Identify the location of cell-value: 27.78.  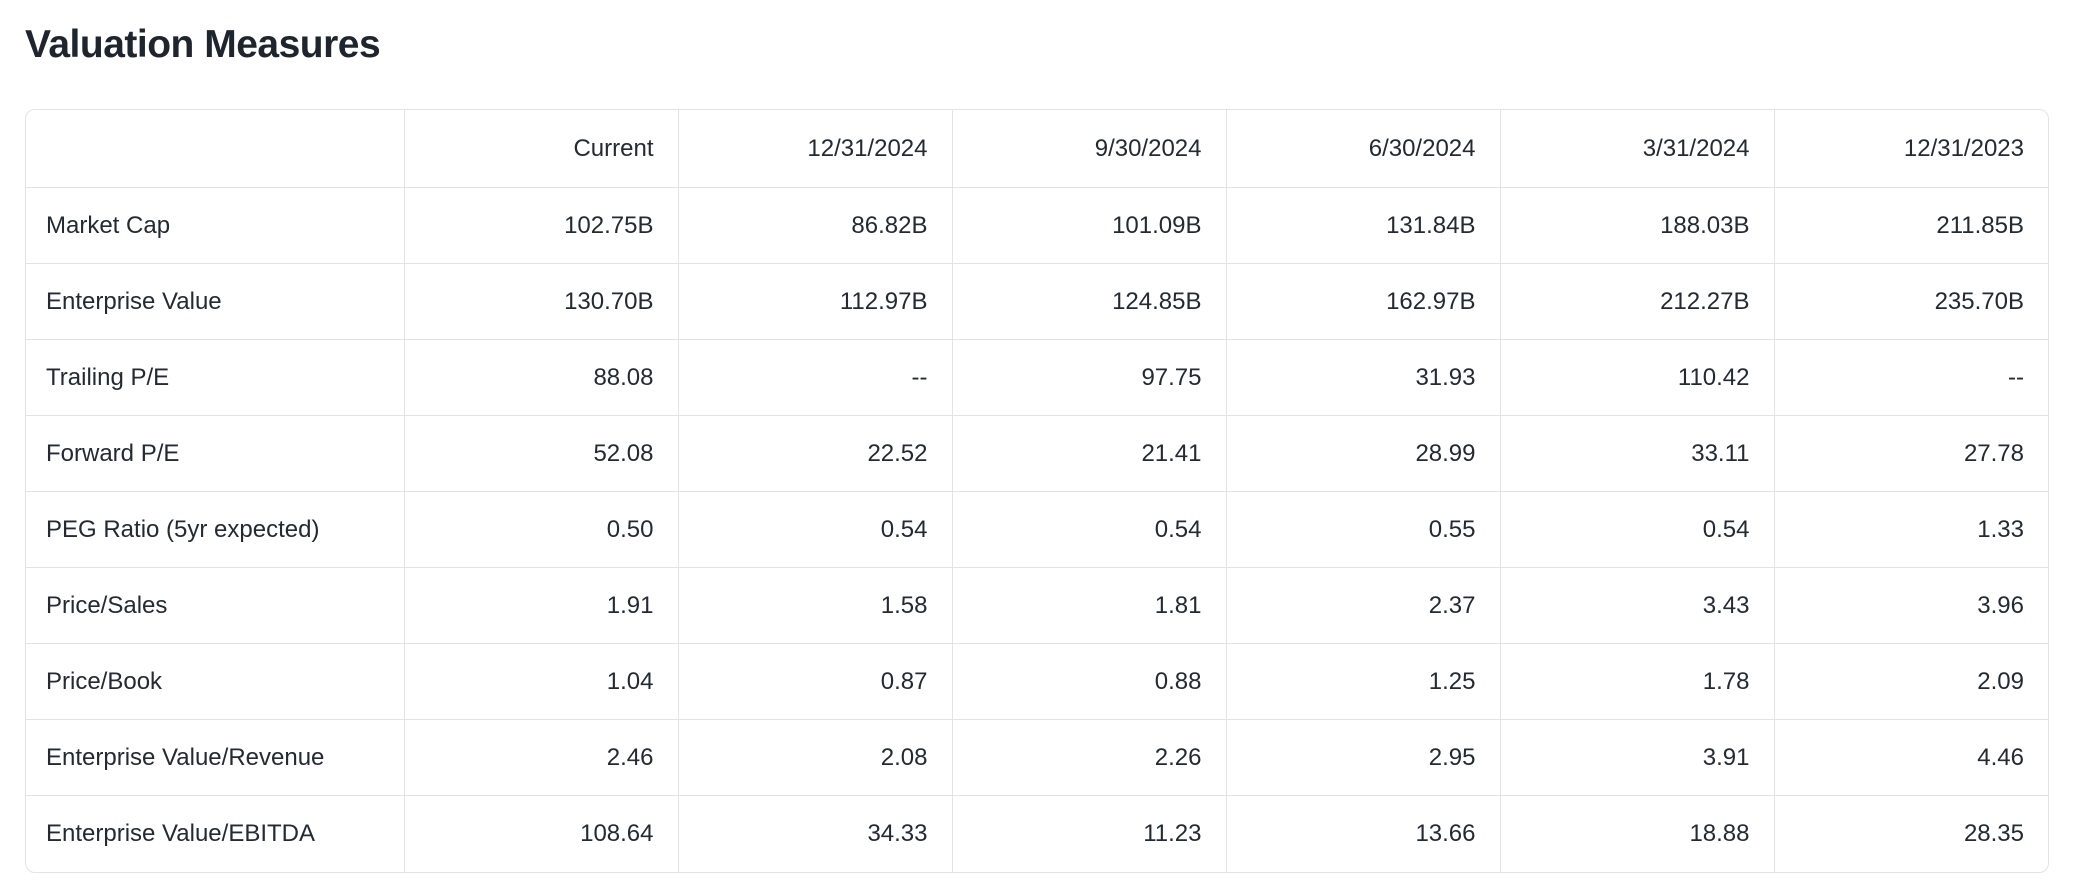
(1910, 453).